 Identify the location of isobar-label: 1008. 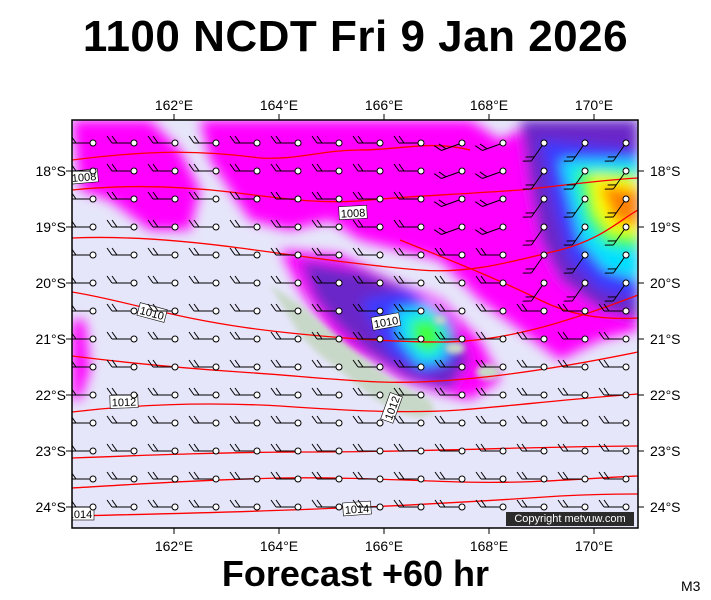
(353, 212).